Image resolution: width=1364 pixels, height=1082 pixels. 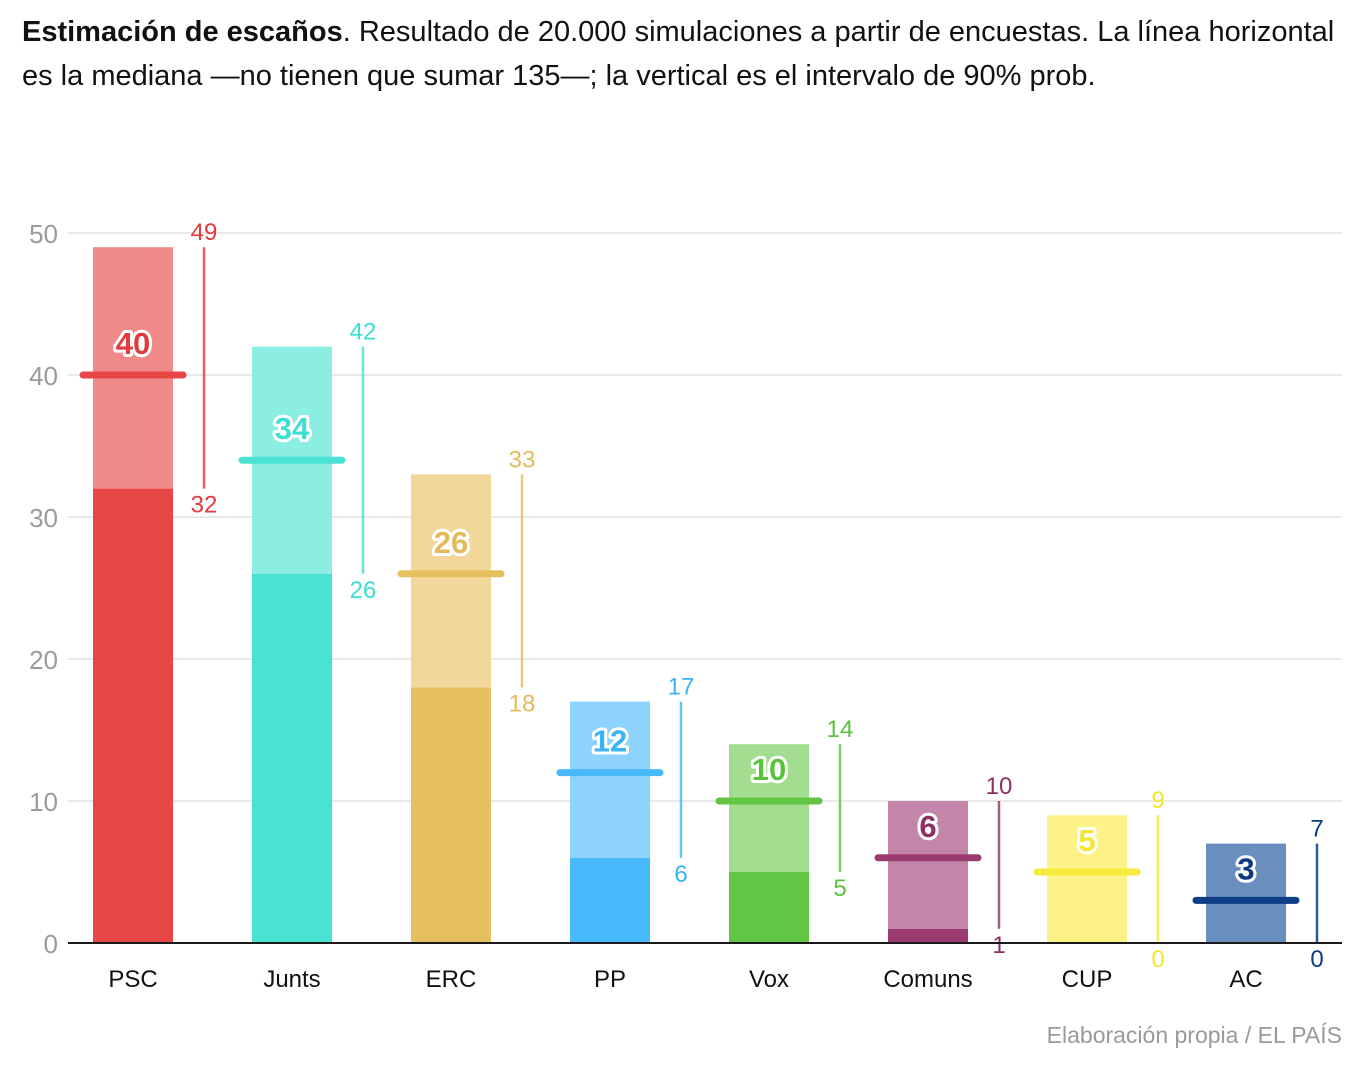 I want to click on bar-base-comuns, so click(x=928, y=935).